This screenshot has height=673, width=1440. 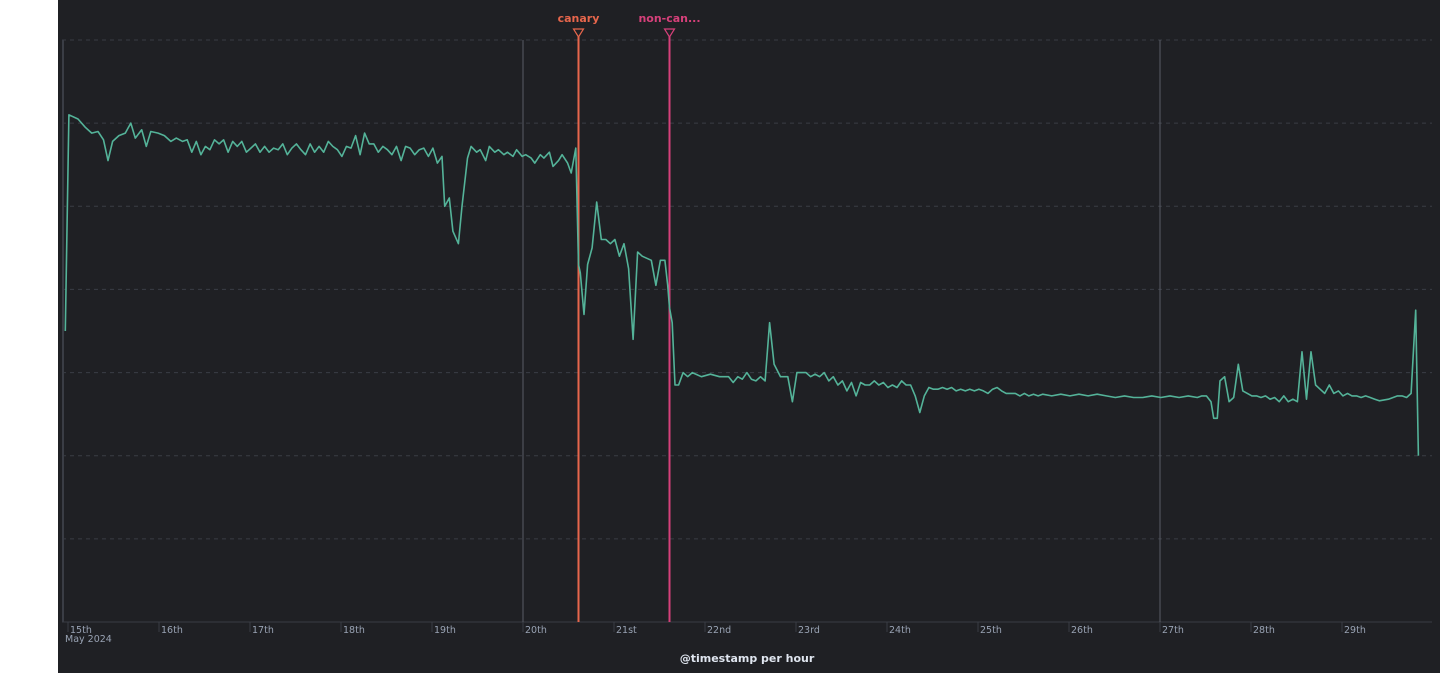 What do you see at coordinates (263, 630) in the screenshot?
I see `x-tick-label: 17th` at bounding box center [263, 630].